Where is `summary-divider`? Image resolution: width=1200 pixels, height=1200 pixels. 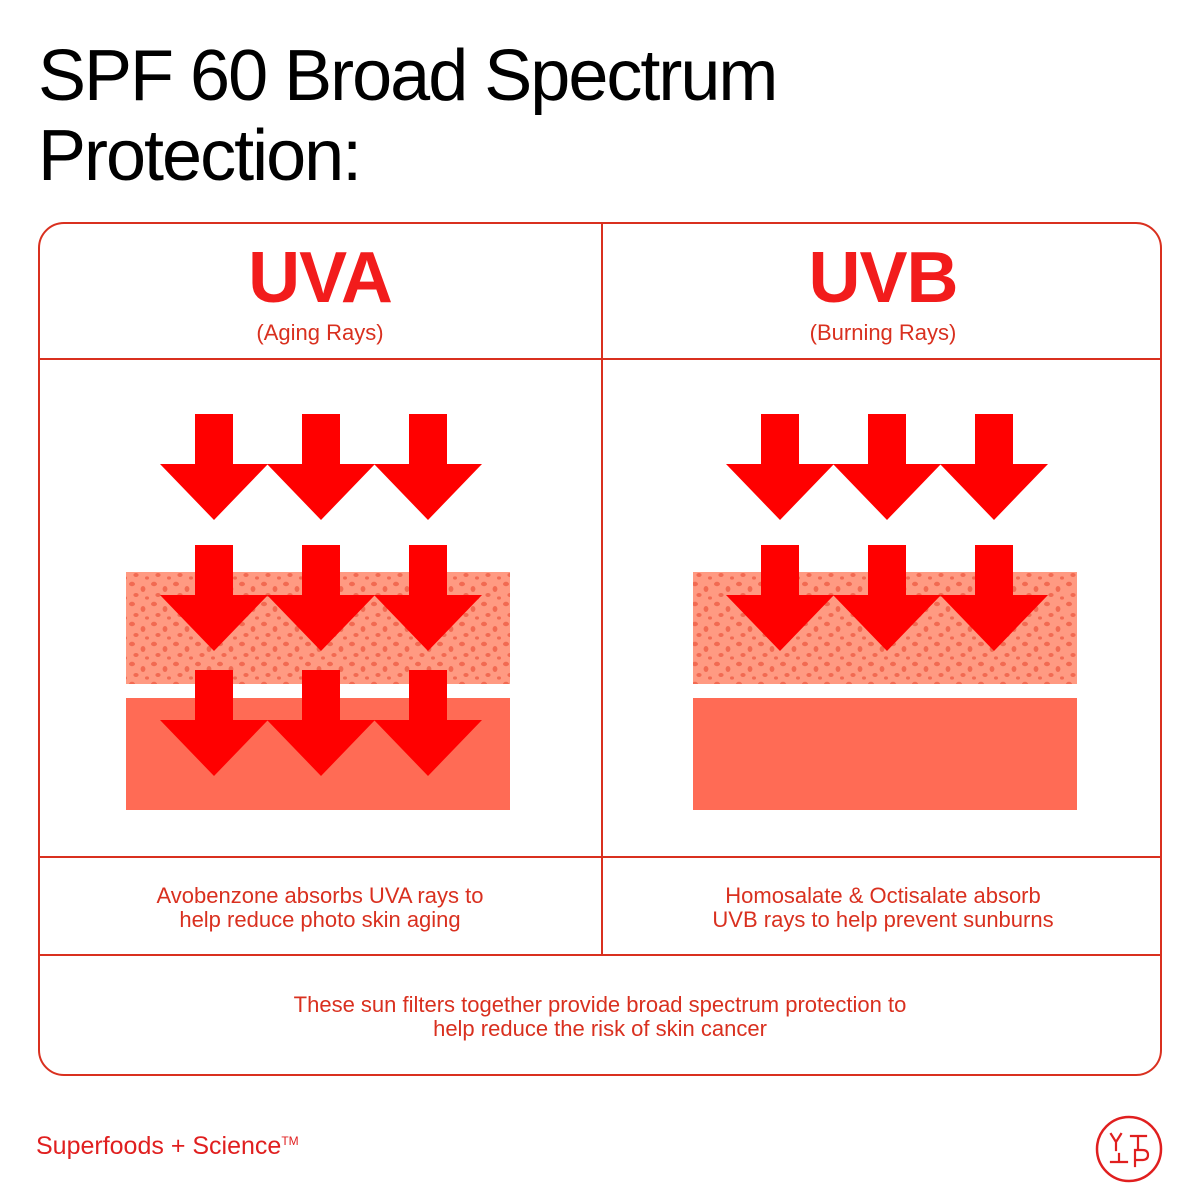 summary-divider is located at coordinates (600, 955).